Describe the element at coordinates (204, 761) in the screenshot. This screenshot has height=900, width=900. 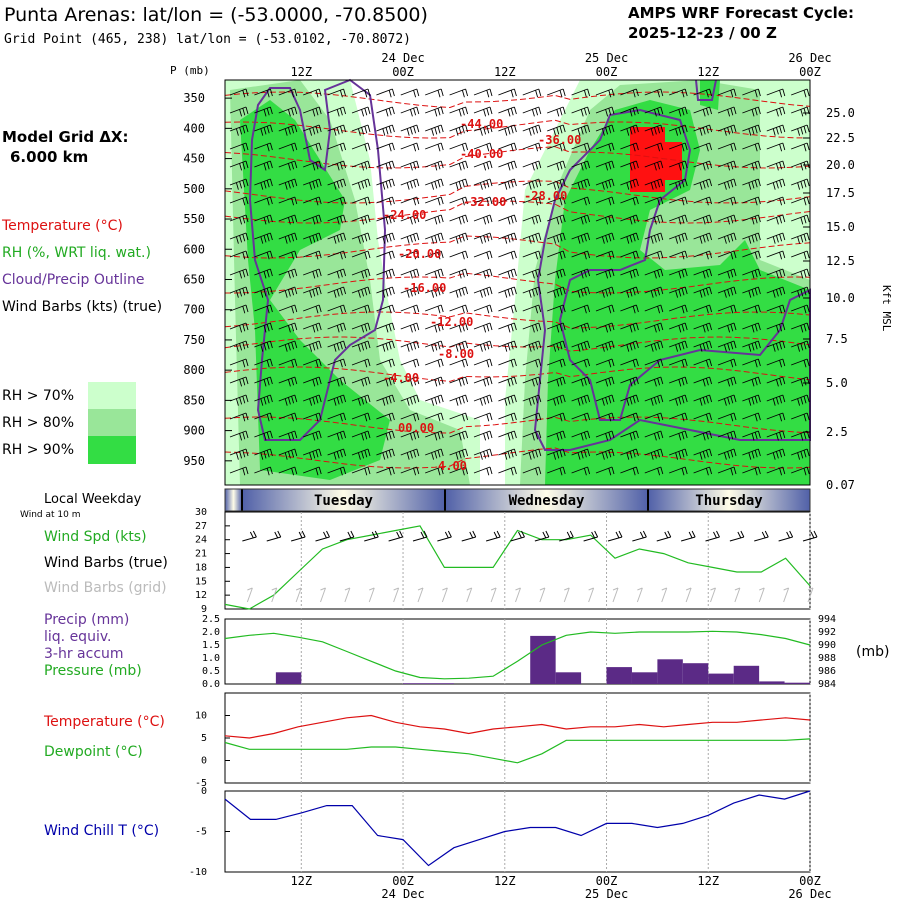
I see `temp-tick-label: 0` at that location.